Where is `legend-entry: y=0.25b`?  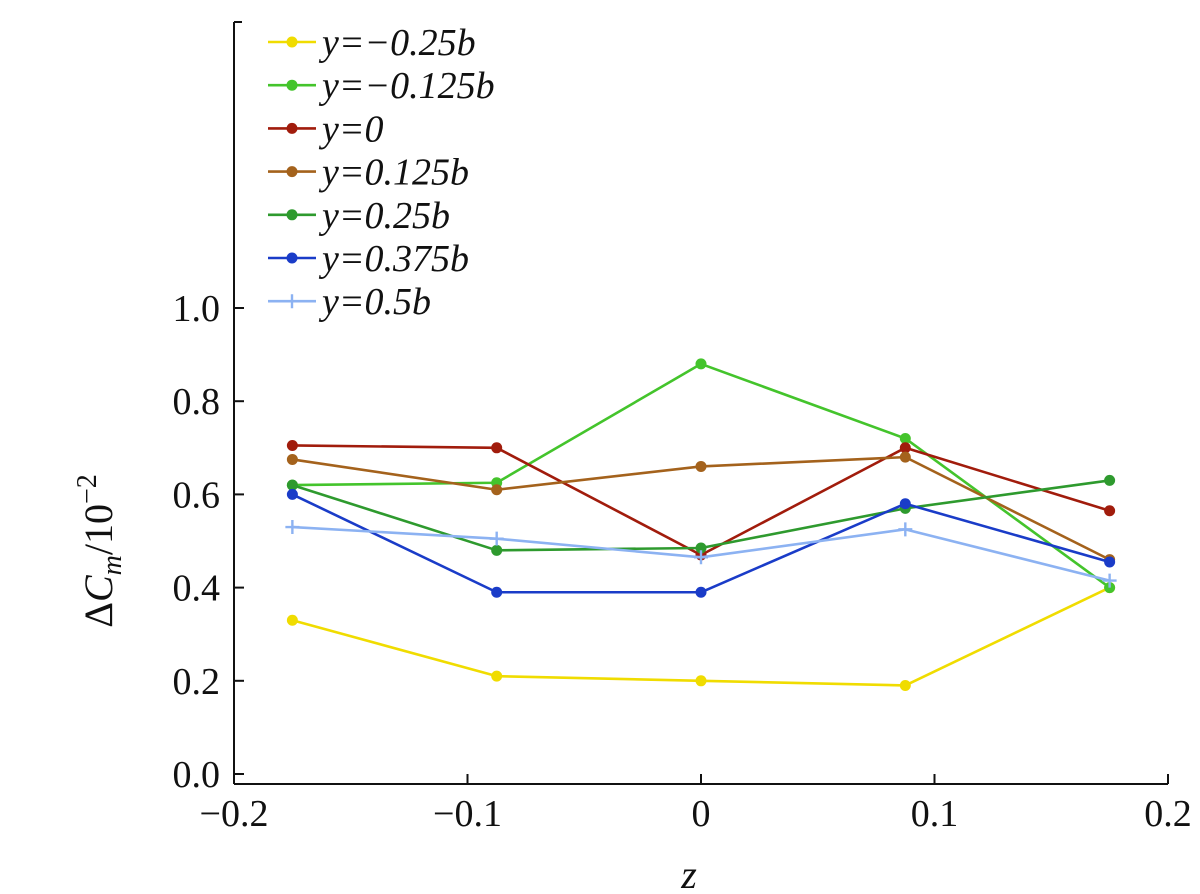
legend-entry: y=0.25b is located at coordinates (359, 216).